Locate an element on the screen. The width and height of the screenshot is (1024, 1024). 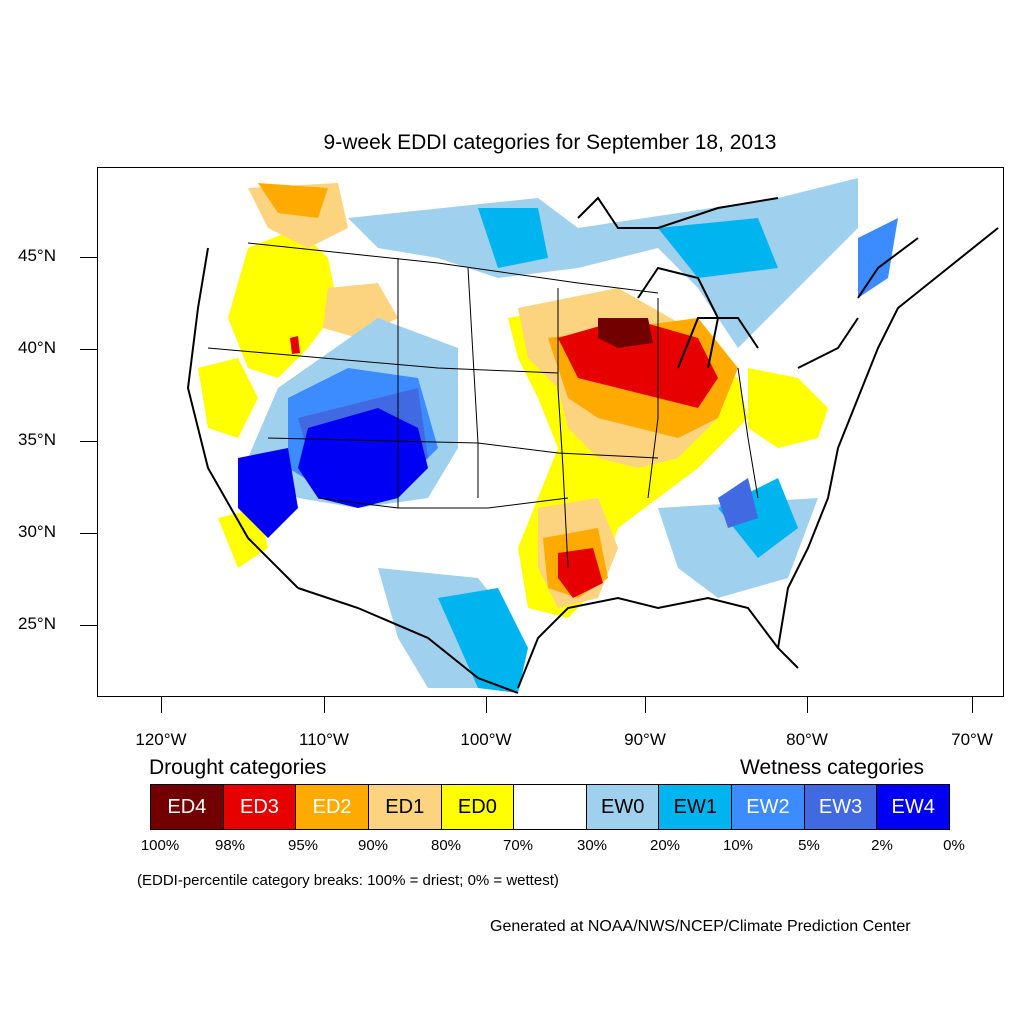
legend-label-ew2: EW2 is located at coordinates (768, 806).